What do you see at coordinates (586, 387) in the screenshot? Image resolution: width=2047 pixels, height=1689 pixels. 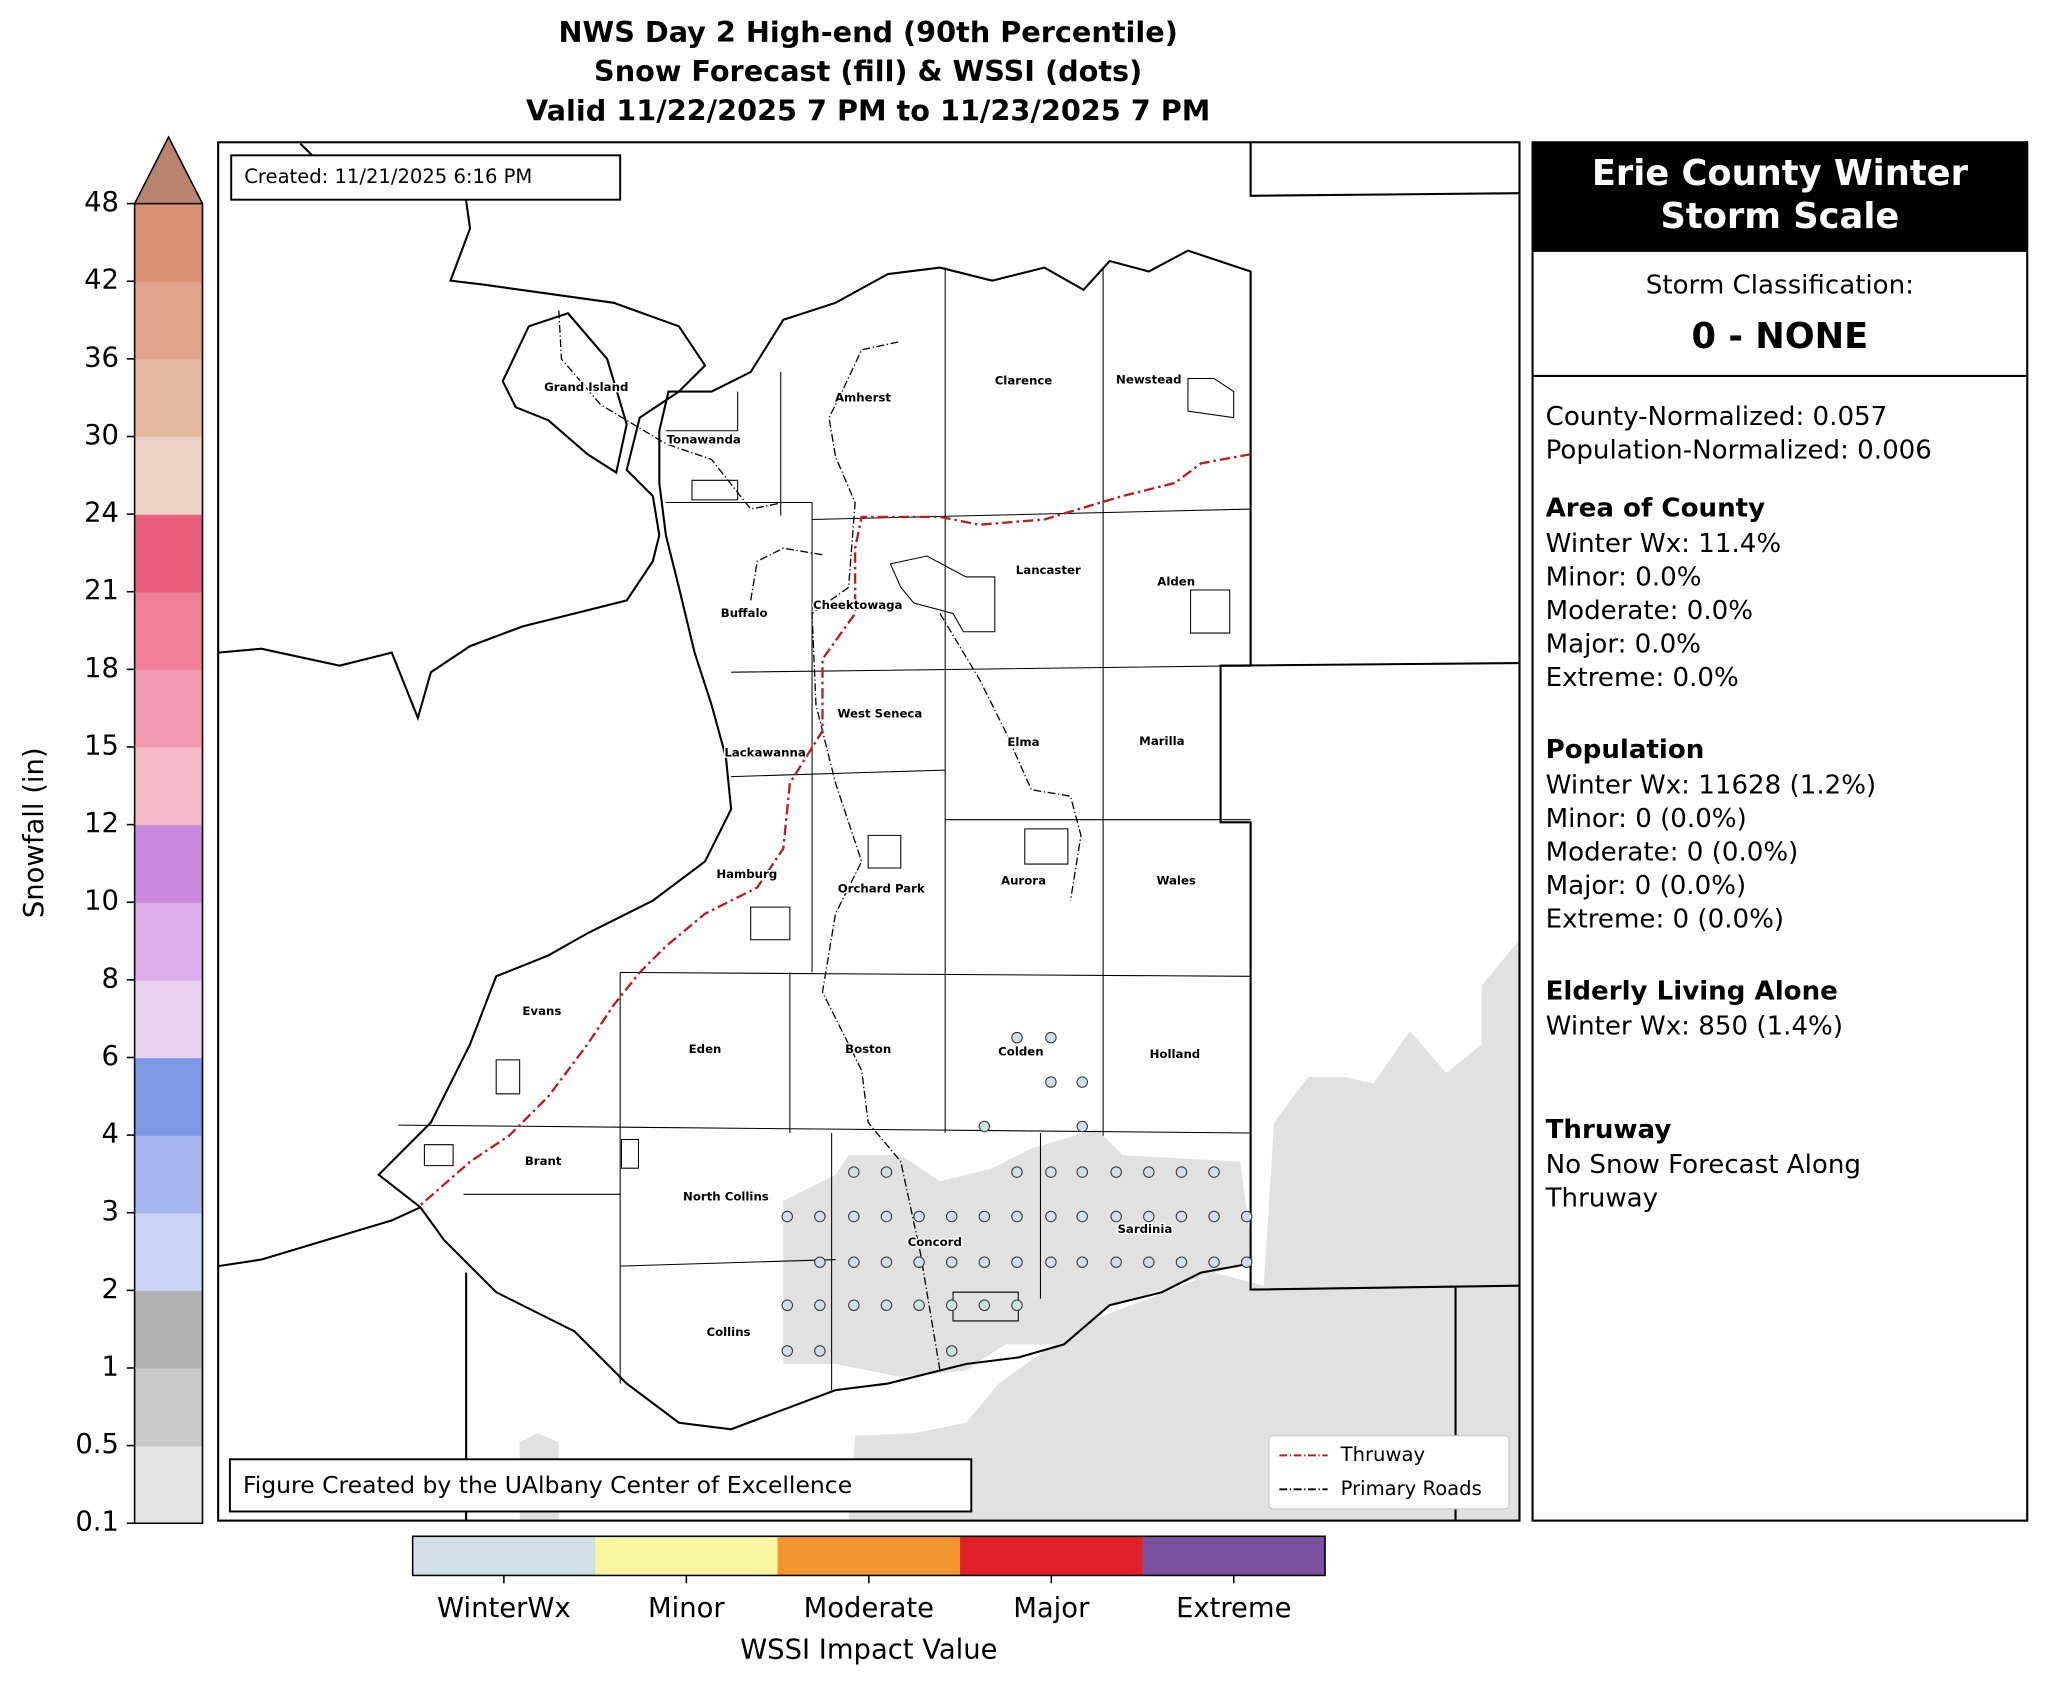 I see `town-label: Grand Island` at bounding box center [586, 387].